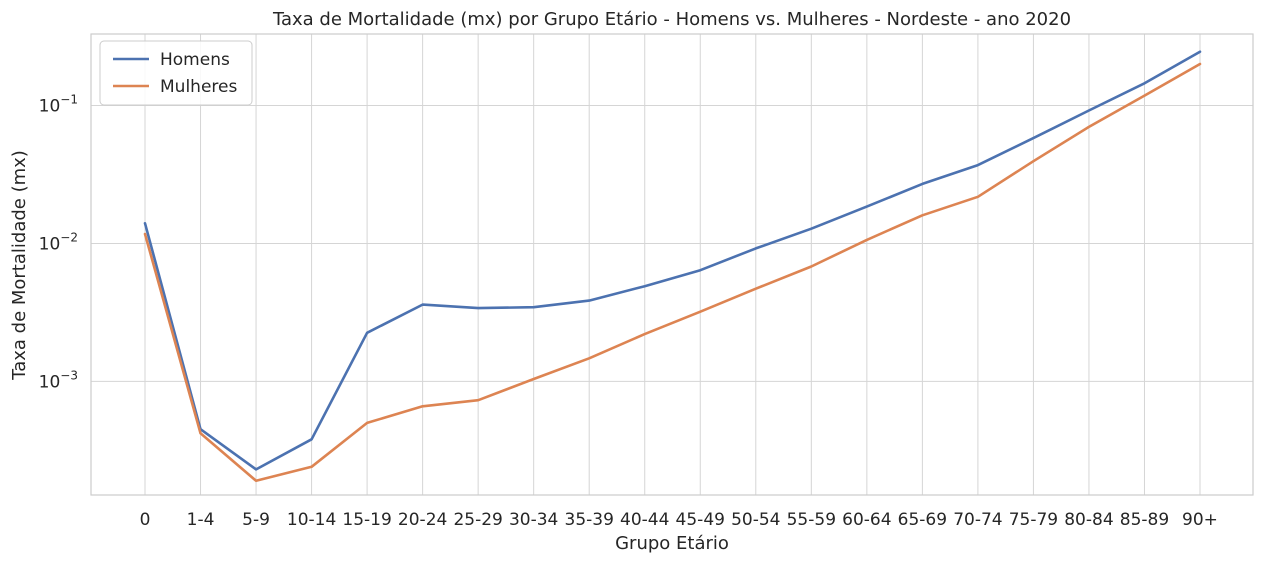 The width and height of the screenshot is (1263, 563). What do you see at coordinates (866, 520) in the screenshot?
I see `x-tick-label: 60-64` at bounding box center [866, 520].